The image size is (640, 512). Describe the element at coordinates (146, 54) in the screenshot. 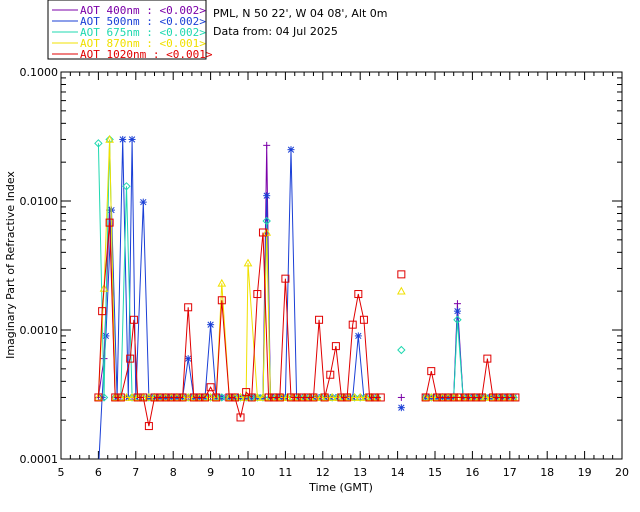

I see `legend-label: AOT 1020nm : <0.001>` at that location.